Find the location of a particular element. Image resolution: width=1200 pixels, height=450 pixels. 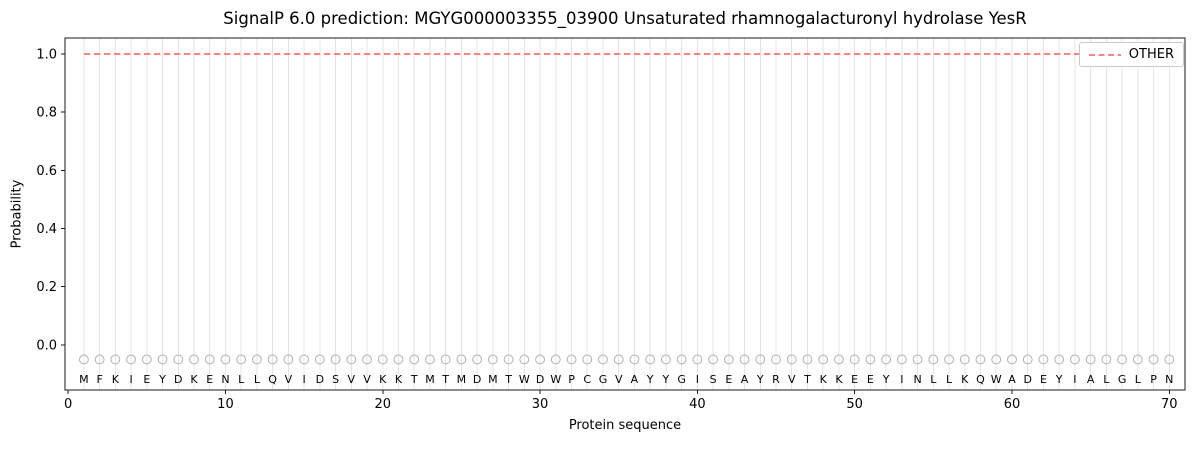

y-tick-label: 0.8 is located at coordinates (46, 113).